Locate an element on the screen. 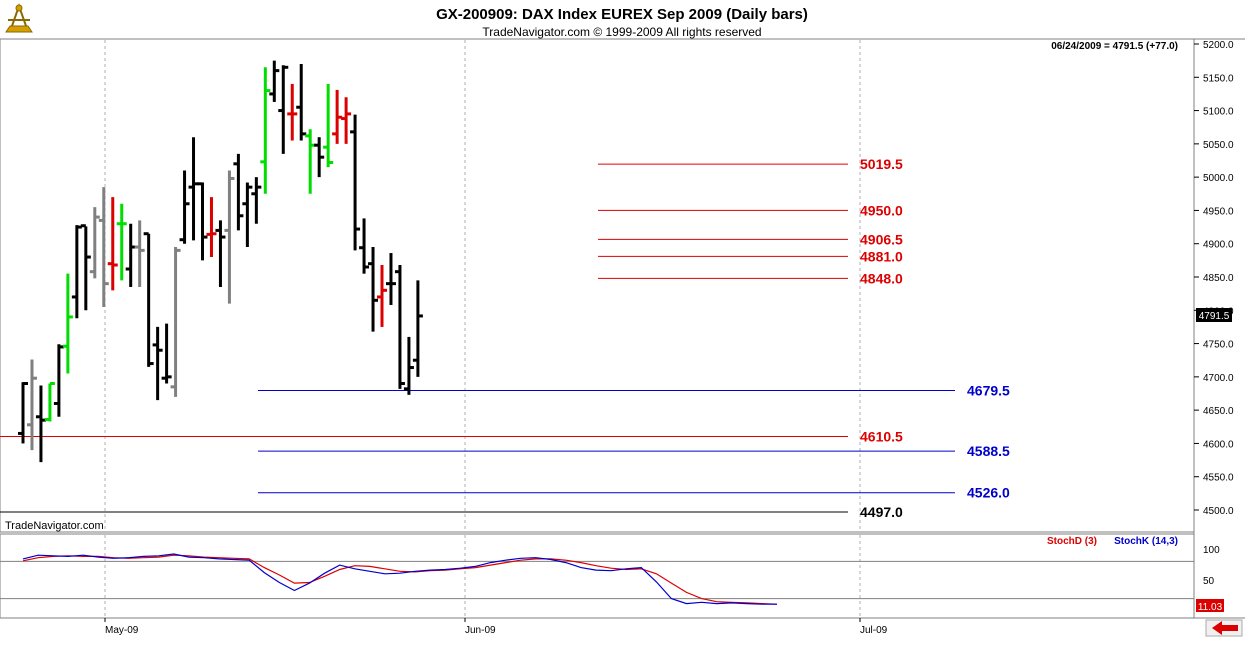 This screenshot has height=645, width=1245. last-price-box is located at coordinates (1214, 315).